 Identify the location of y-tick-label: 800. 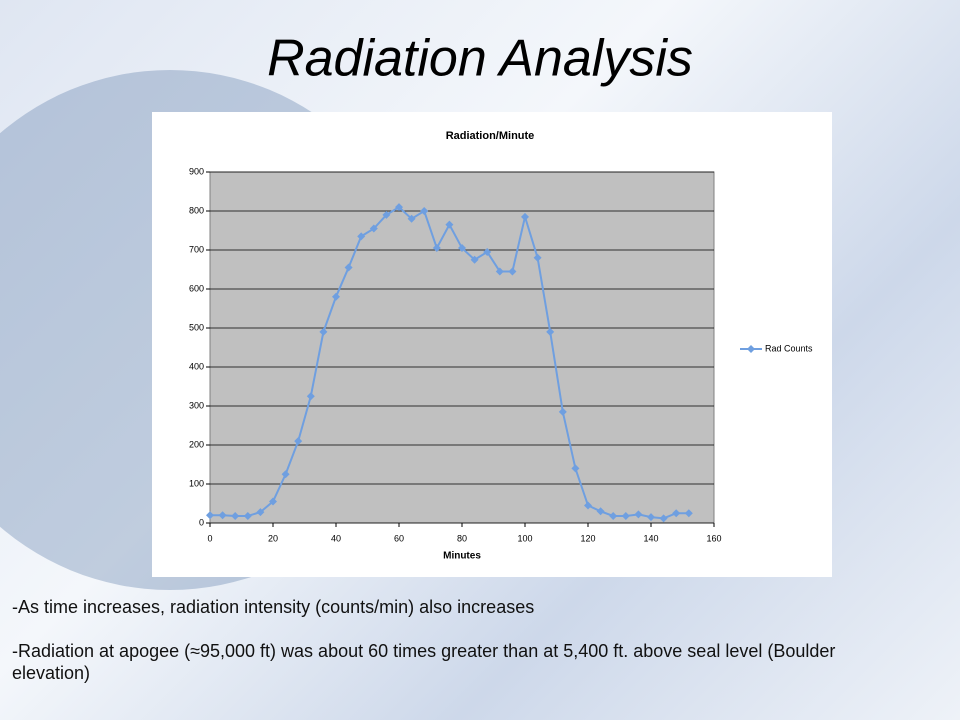
(196, 210).